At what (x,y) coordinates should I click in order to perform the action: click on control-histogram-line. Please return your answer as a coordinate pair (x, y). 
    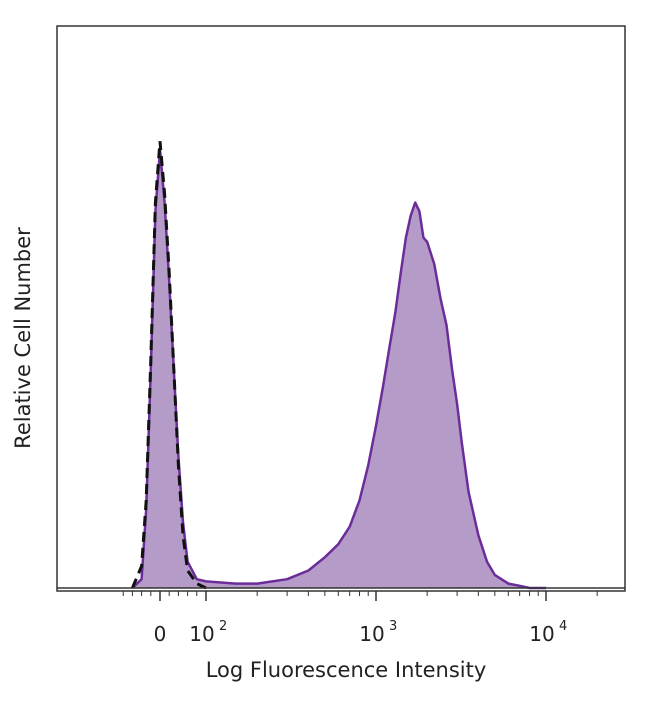
    Looking at the image, I should click on (169, 365).